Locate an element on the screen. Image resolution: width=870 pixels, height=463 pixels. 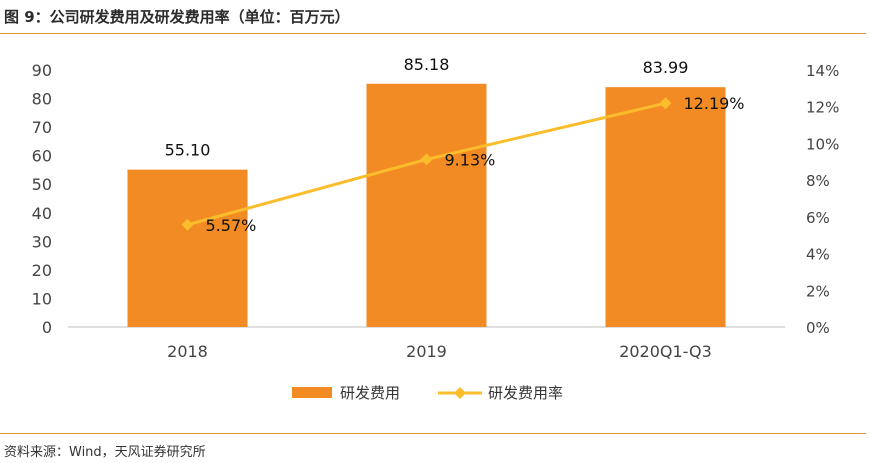
left-axis-tick-label: 10 is located at coordinates (42, 298).